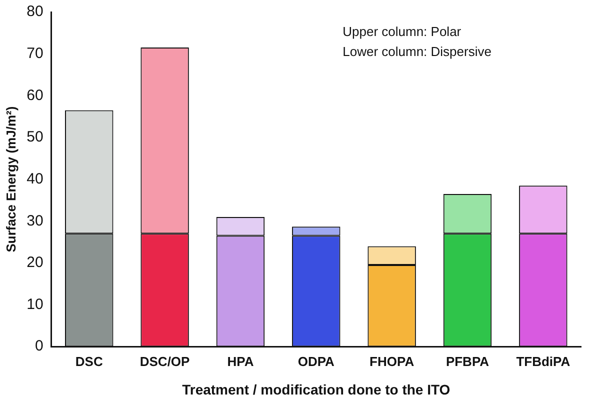  What do you see at coordinates (35, 179) in the screenshot?
I see `y-tick-label: 40` at bounding box center [35, 179].